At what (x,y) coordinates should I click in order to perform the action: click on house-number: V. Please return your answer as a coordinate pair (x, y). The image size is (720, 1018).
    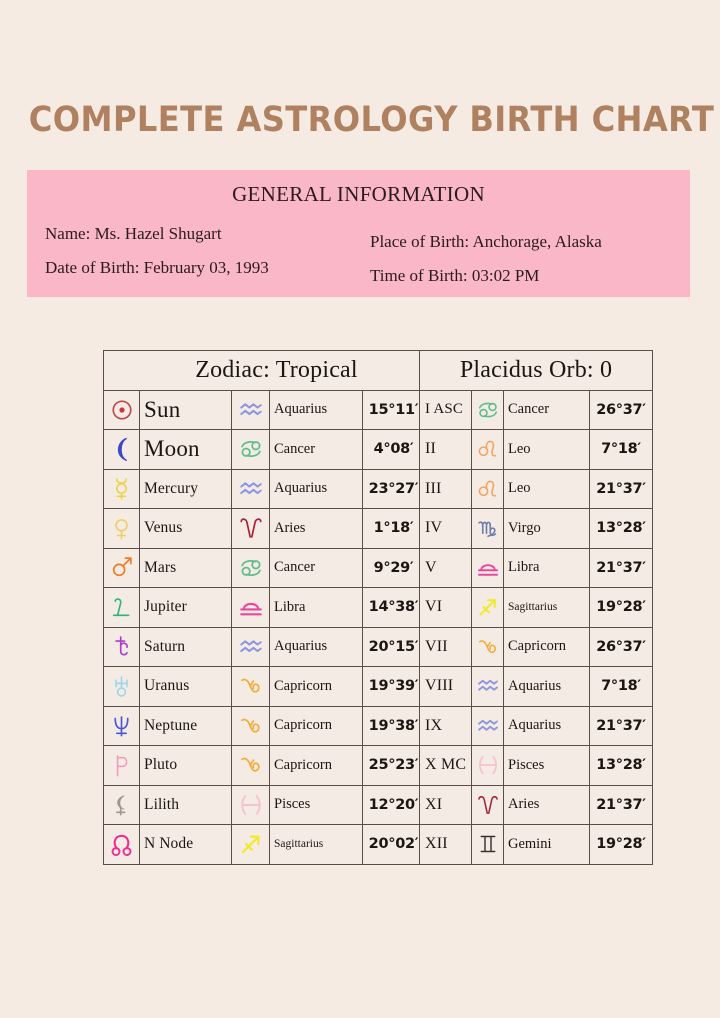
    Looking at the image, I should click on (445, 567).